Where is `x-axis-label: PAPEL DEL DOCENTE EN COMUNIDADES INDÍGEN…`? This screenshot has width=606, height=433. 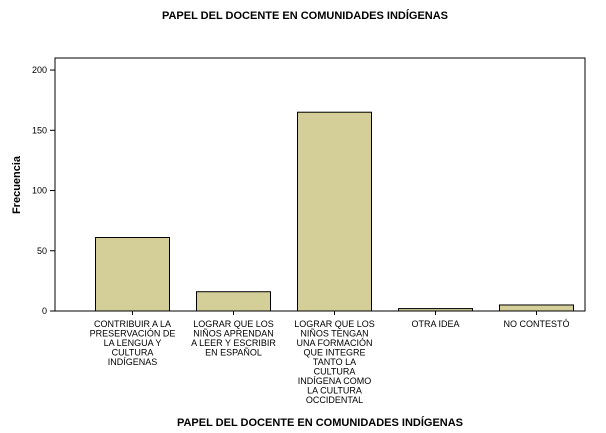
x-axis-label: PAPEL DEL DOCENTE EN COMUNIDADES INDÍGEN… is located at coordinates (320, 422).